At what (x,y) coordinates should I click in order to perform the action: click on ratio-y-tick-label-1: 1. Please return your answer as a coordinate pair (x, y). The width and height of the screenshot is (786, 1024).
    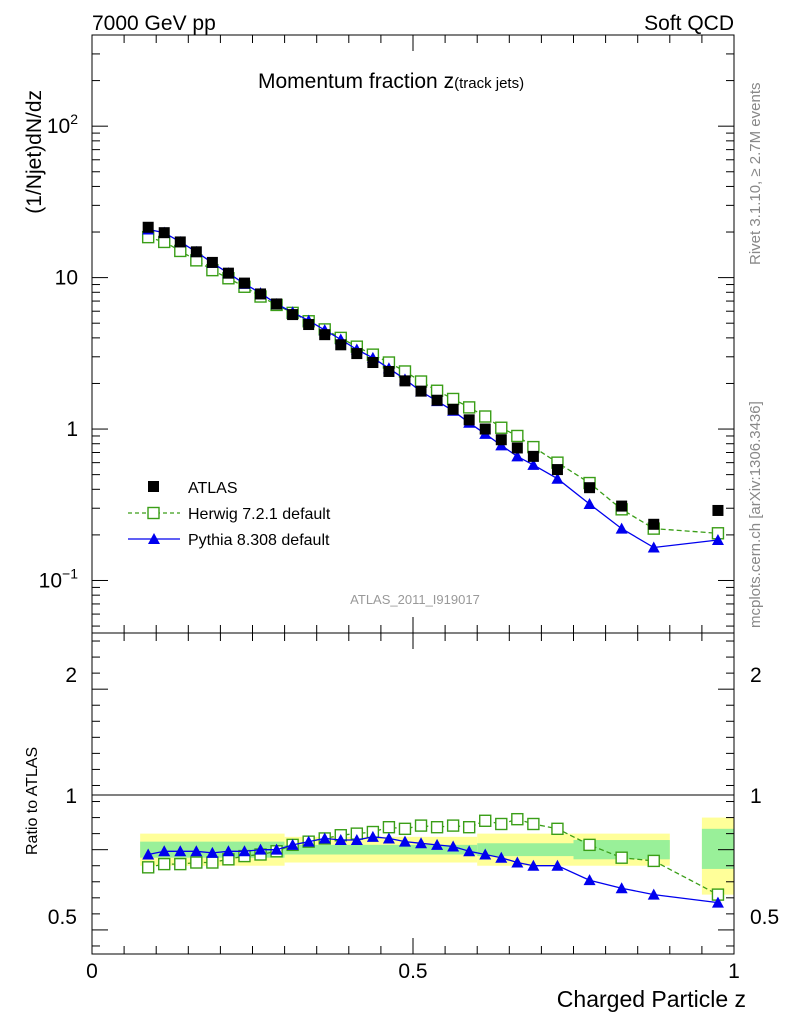
    Looking at the image, I should click on (71, 796).